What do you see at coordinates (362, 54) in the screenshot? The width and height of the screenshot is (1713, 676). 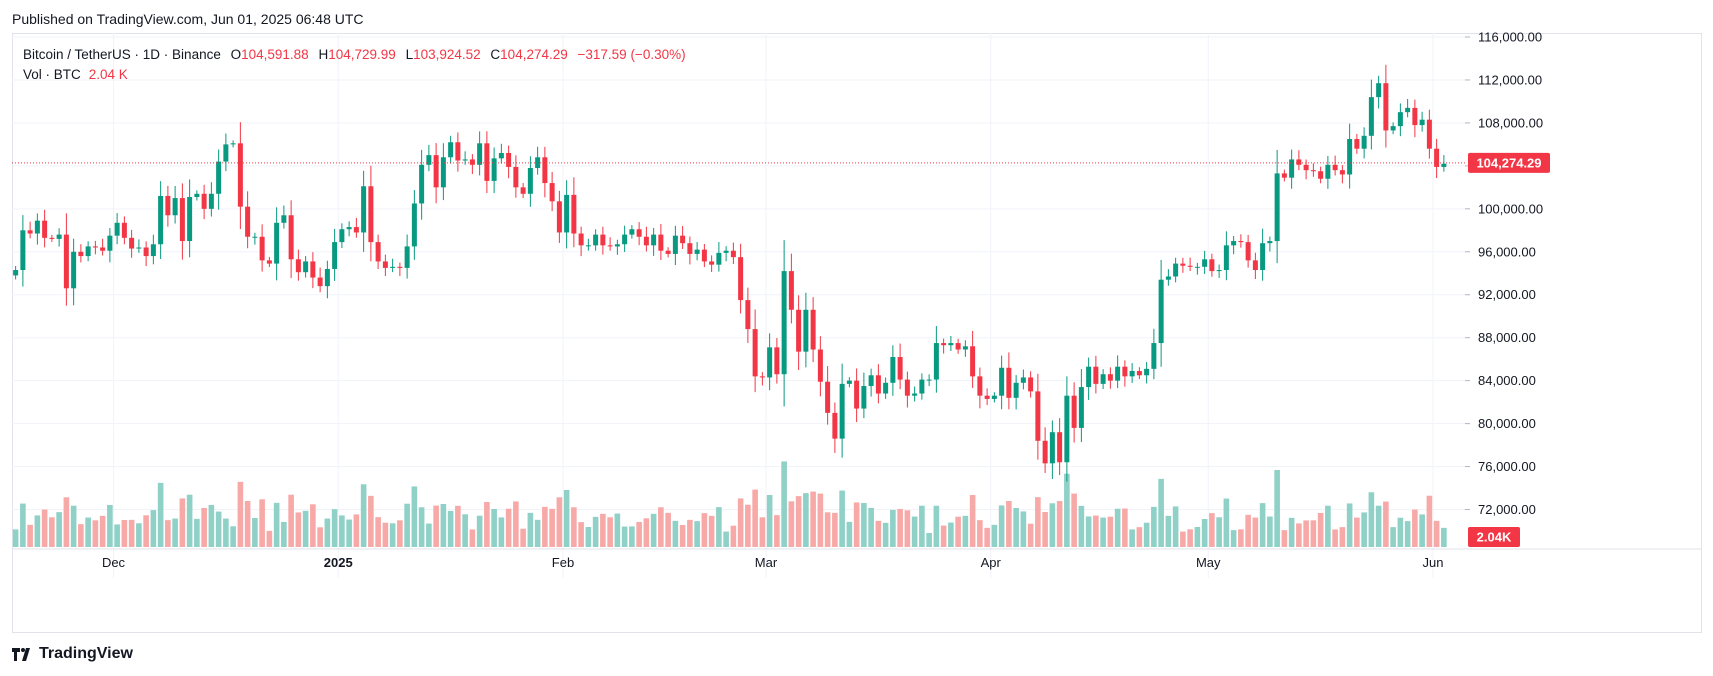 I see `high-value: 104,729.99` at bounding box center [362, 54].